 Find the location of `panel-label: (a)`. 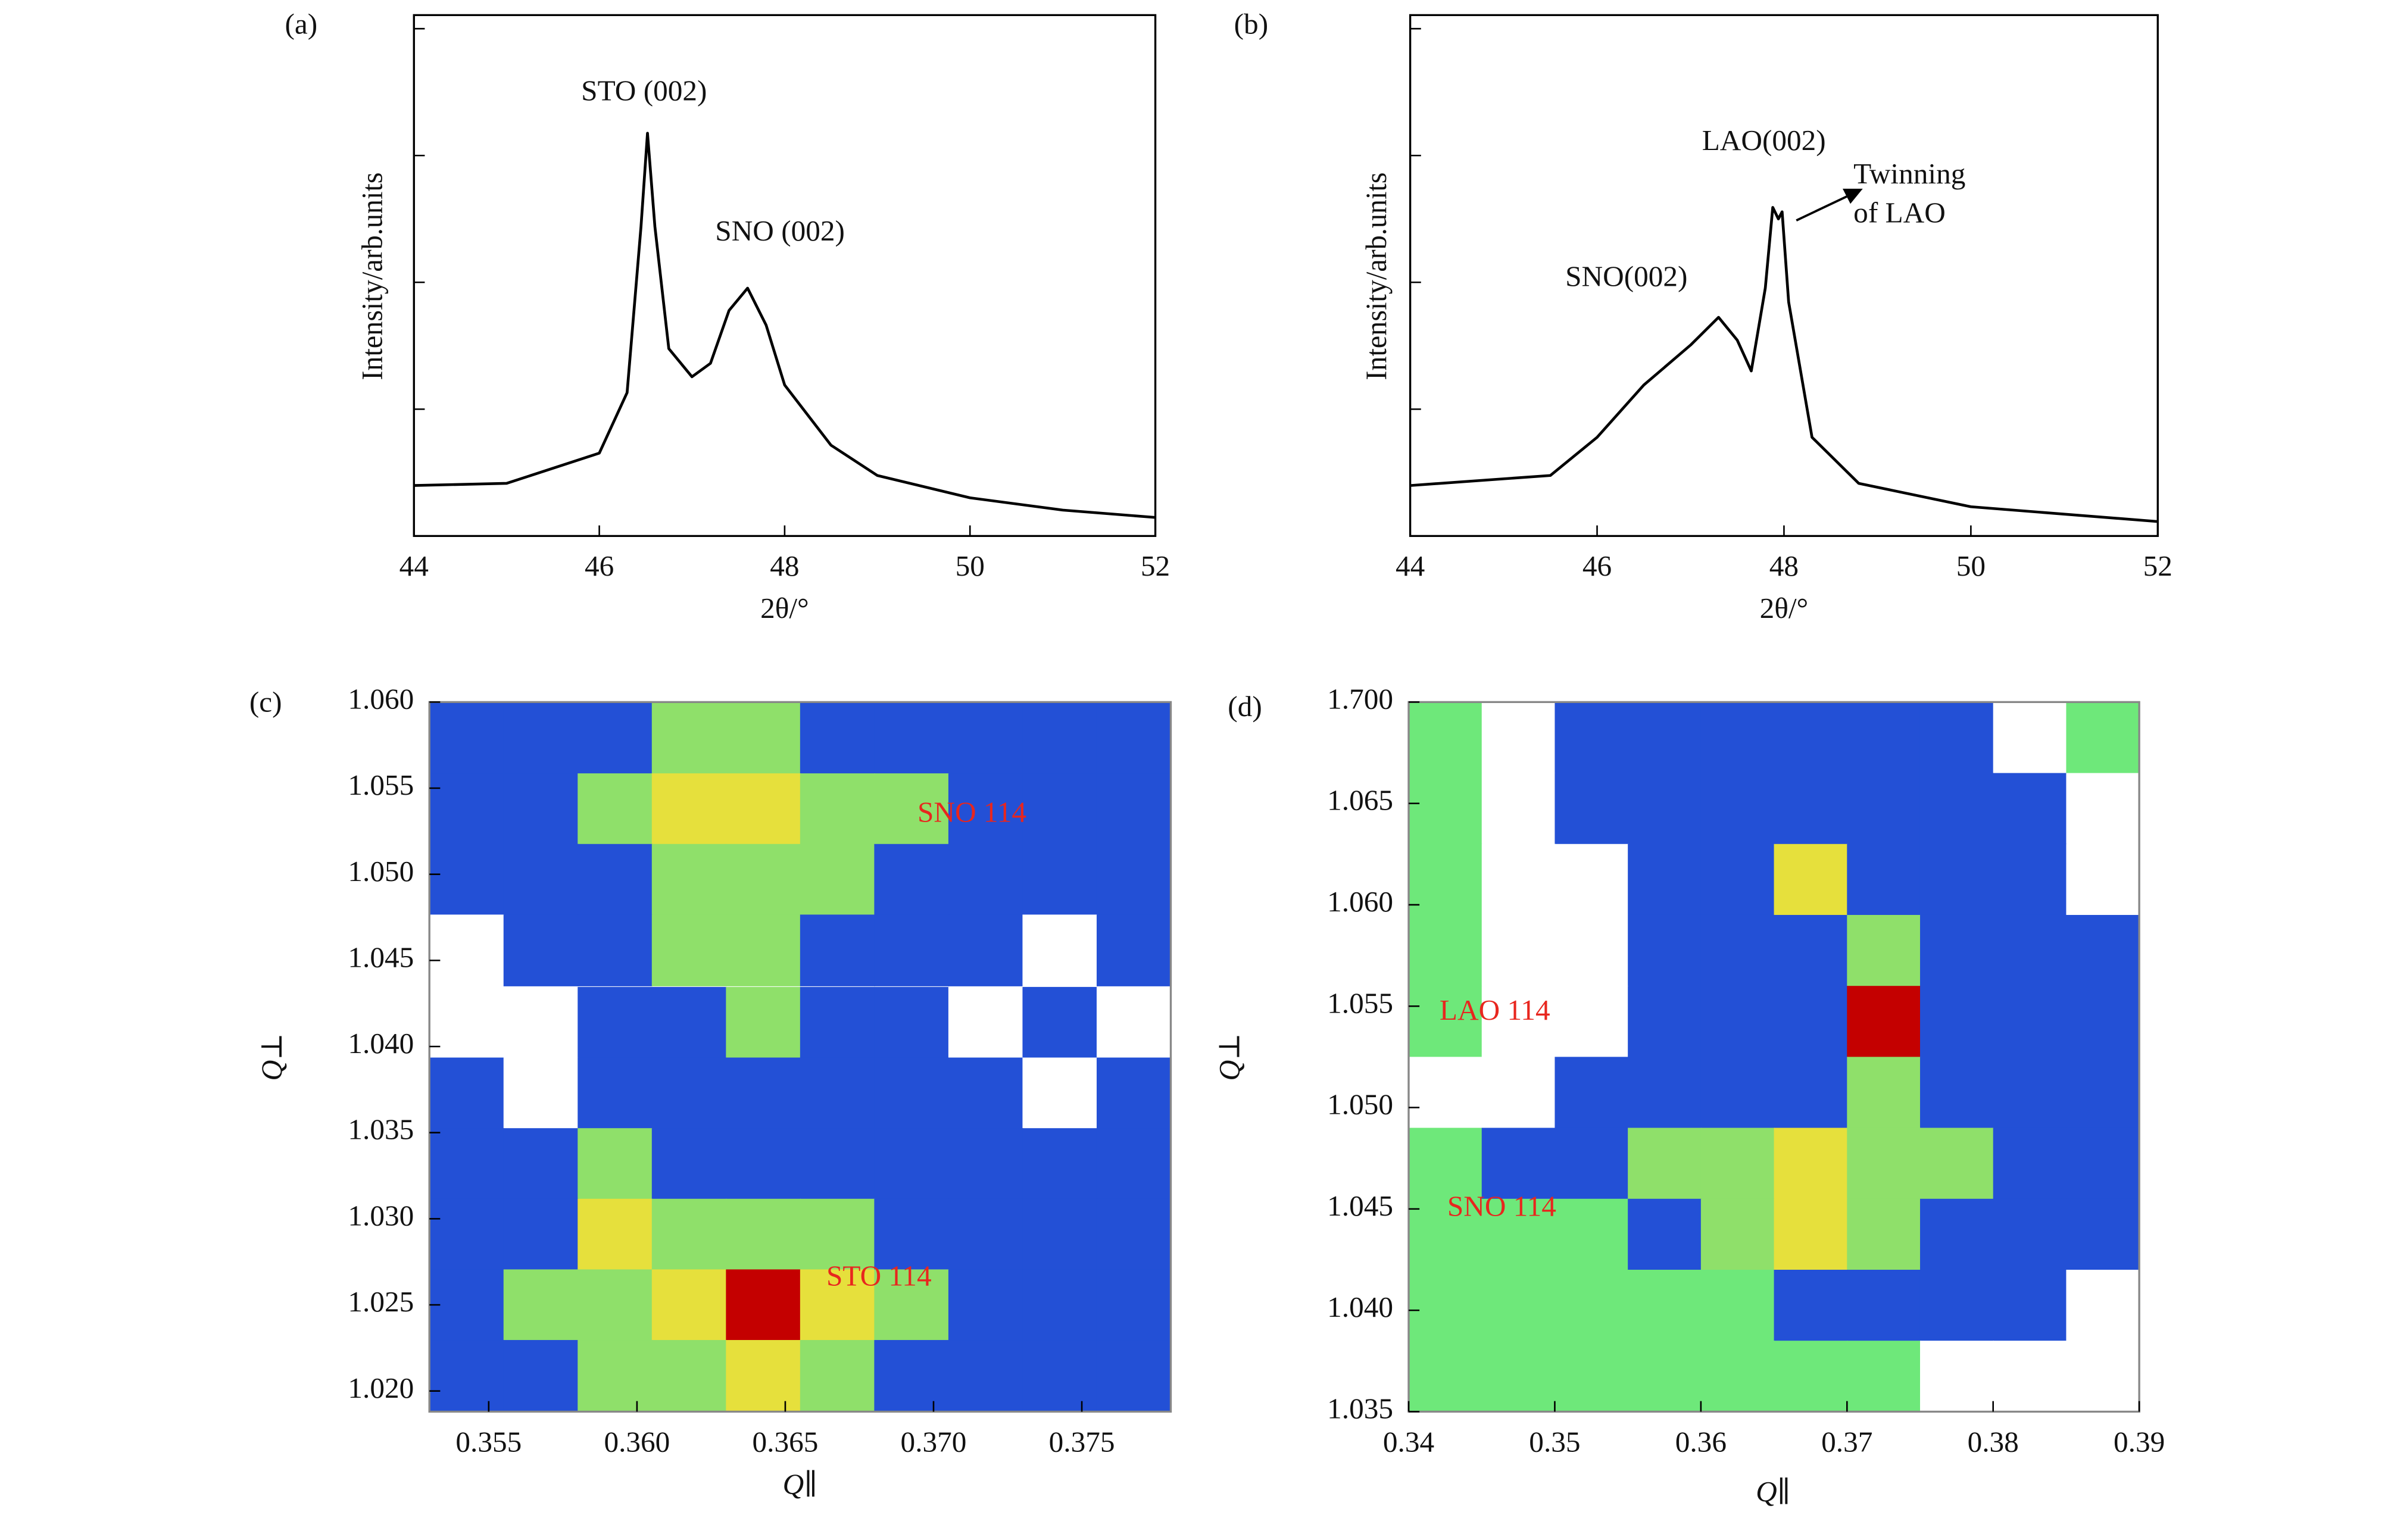

panel-label: (a) is located at coordinates (301, 24).